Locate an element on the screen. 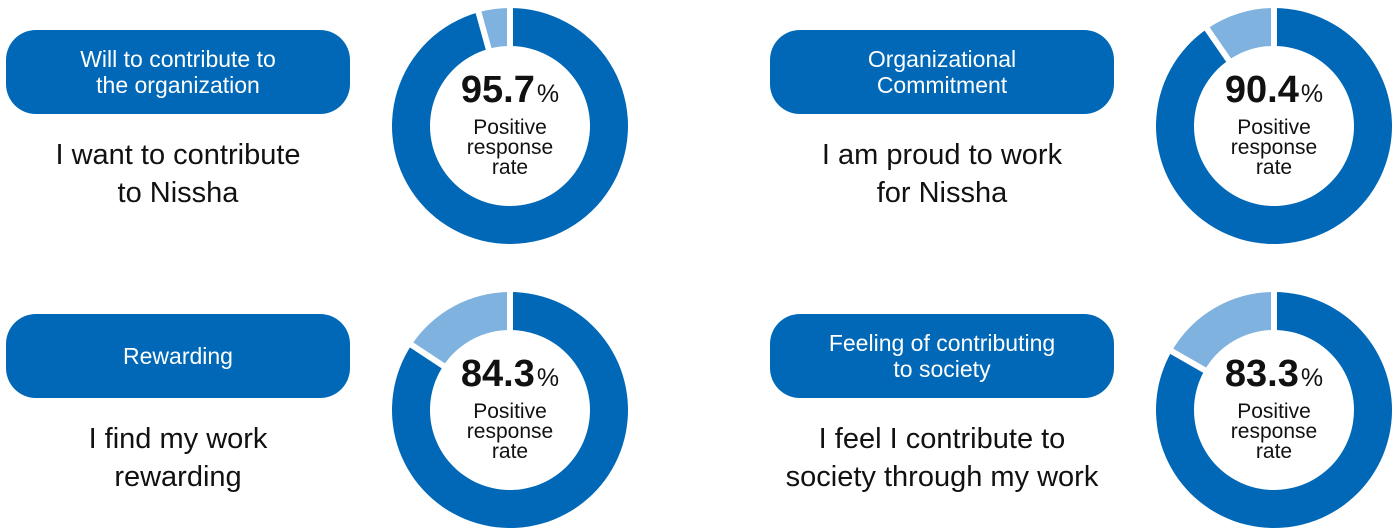  category-label: Feeling of contributing to society is located at coordinates (942, 356).